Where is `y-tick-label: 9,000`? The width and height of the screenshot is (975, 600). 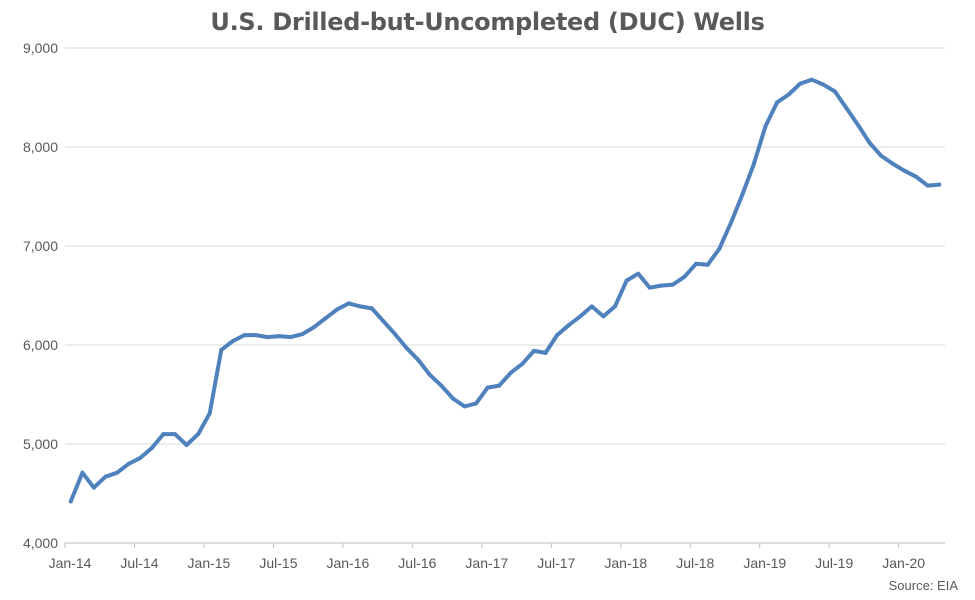
y-tick-label: 9,000 is located at coordinates (40, 48).